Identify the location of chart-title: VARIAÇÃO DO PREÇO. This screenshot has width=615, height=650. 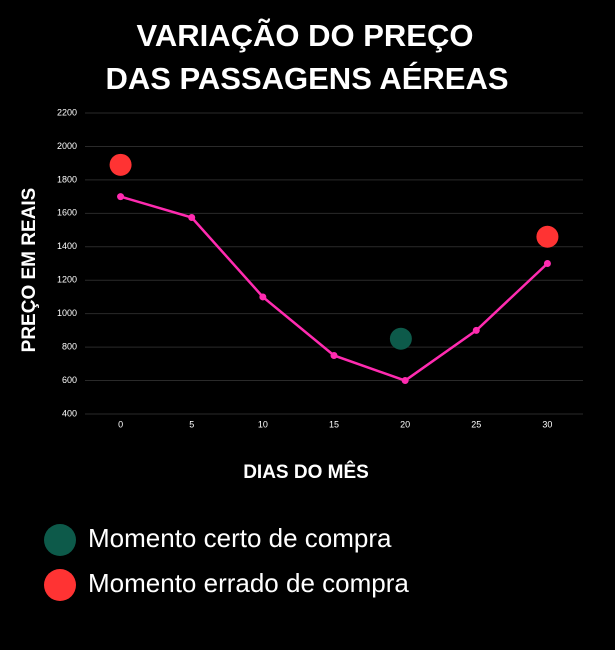
(304, 35).